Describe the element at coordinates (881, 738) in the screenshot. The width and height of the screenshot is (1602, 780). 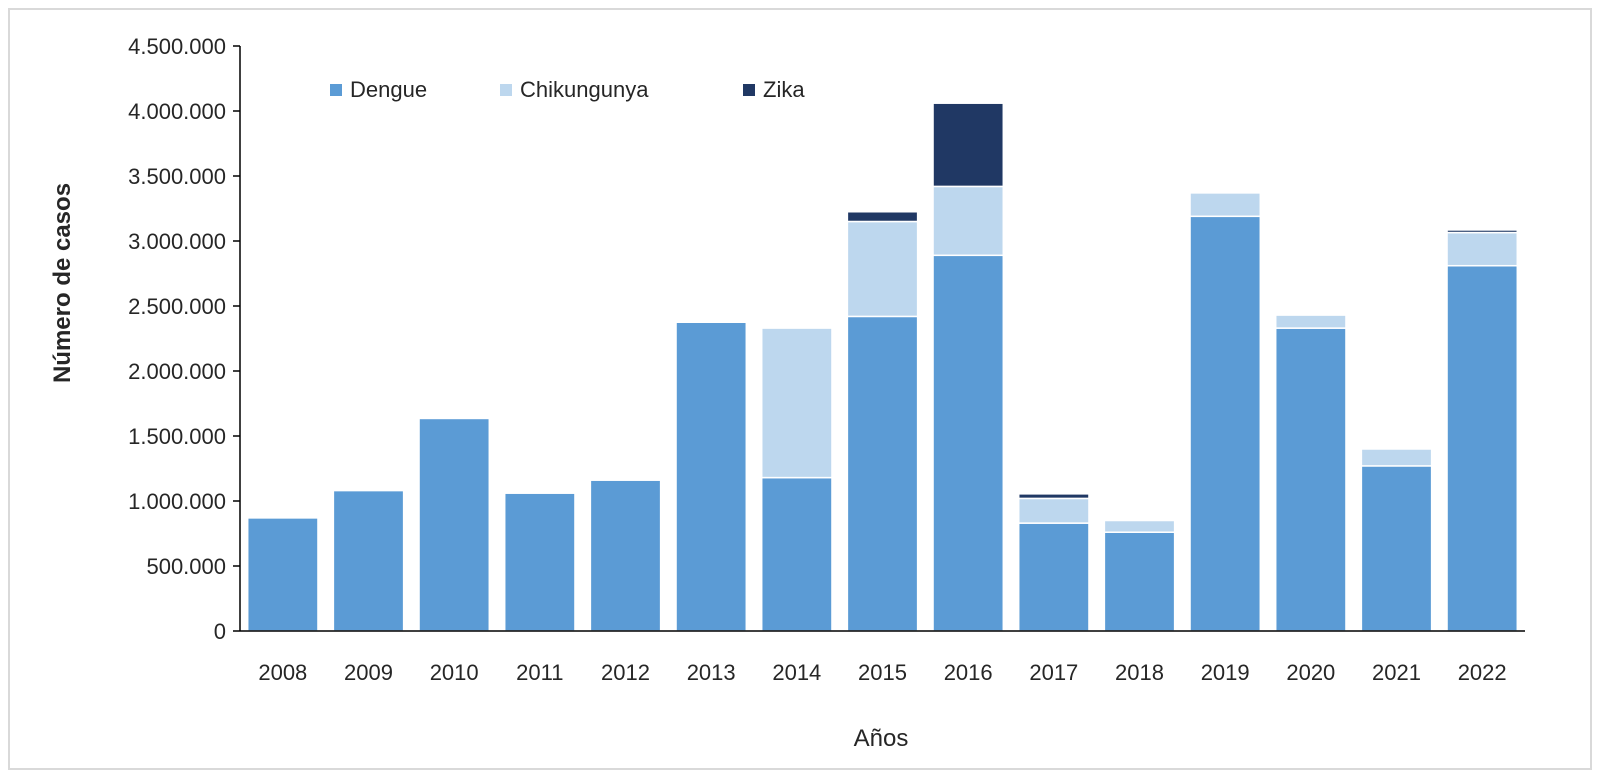
I see `x-axis-title: Años` at that location.